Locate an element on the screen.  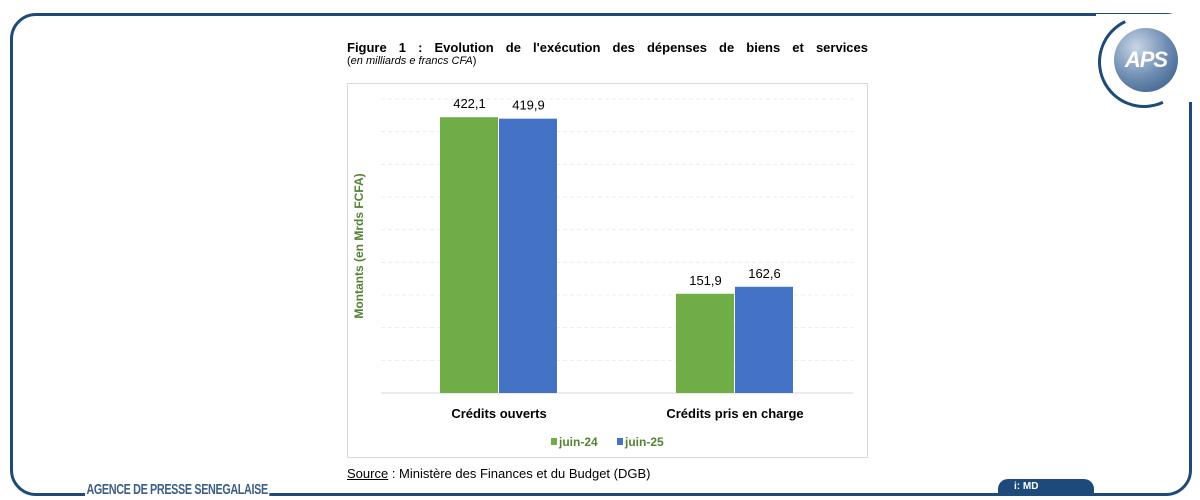
data-label: 419,9 is located at coordinates (528, 105).